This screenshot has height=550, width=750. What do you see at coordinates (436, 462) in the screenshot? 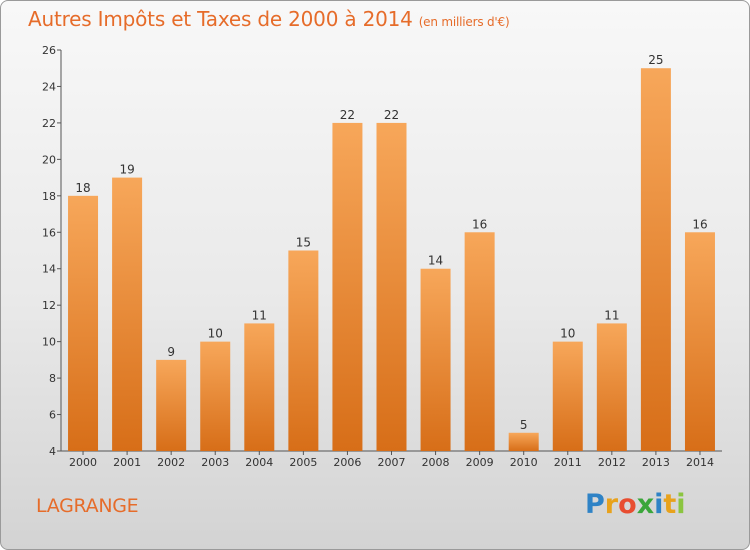
I see `x-tick-label: 2008` at bounding box center [436, 462].